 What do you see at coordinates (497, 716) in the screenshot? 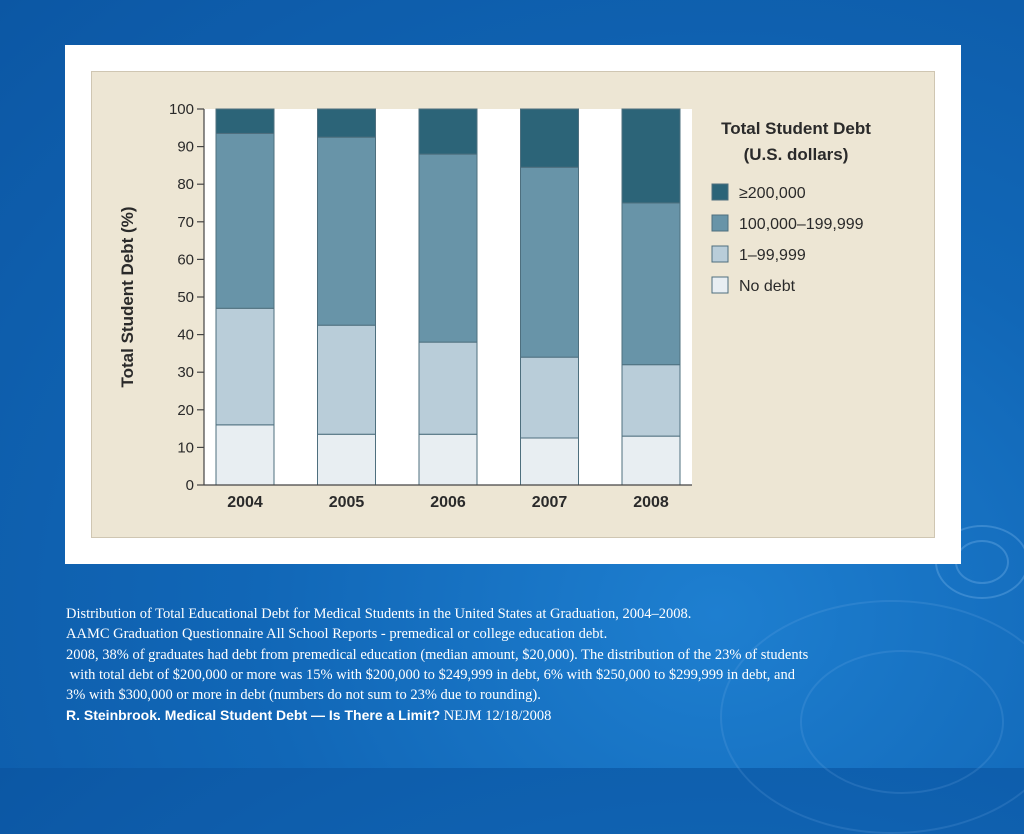
I see `citation-source: NEJM 12/18/2008` at bounding box center [497, 716].